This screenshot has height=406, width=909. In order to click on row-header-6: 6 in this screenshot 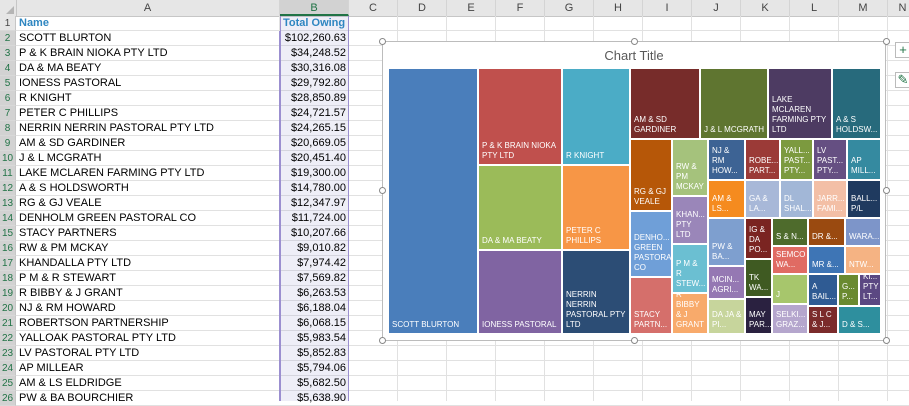, I will do `click(8, 98)`.